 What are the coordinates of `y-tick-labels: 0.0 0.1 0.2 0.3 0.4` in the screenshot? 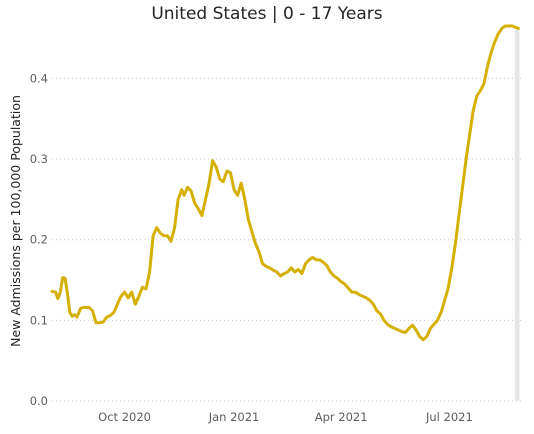 It's located at (39, 239).